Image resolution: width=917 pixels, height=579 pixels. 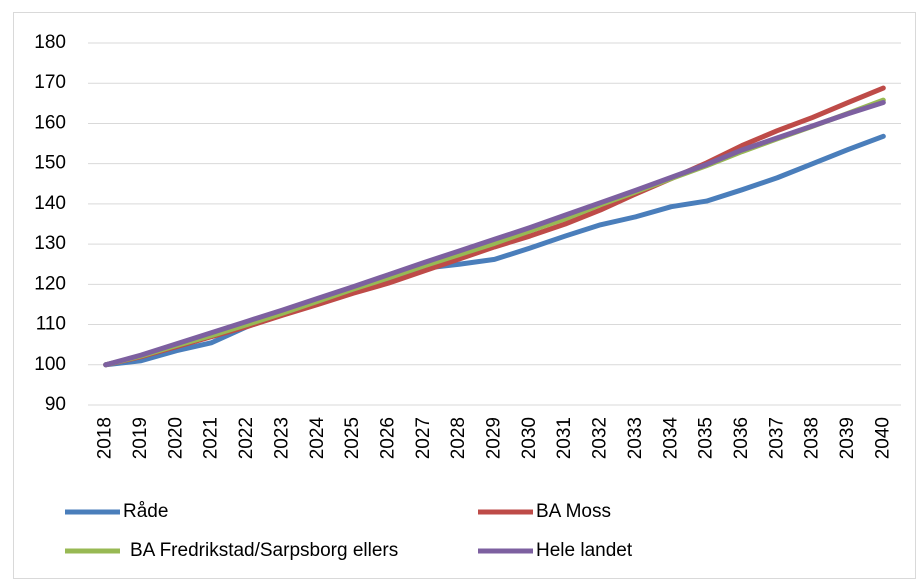 I want to click on y-tick-label: 170, so click(x=50, y=82).